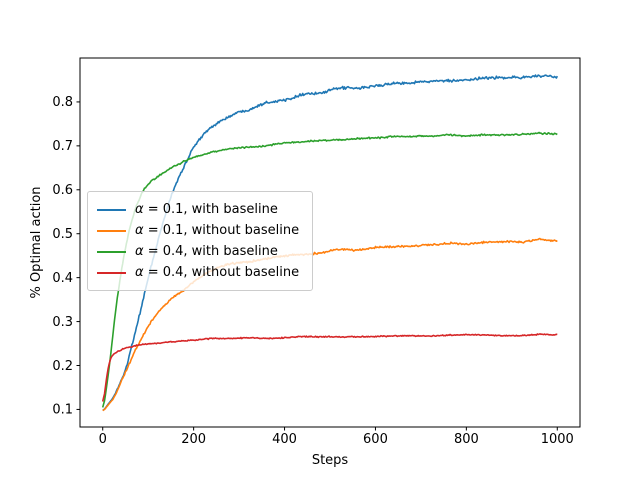  What do you see at coordinates (36, 242) in the screenshot?
I see `y-axis-label: % Optimal action` at bounding box center [36, 242].